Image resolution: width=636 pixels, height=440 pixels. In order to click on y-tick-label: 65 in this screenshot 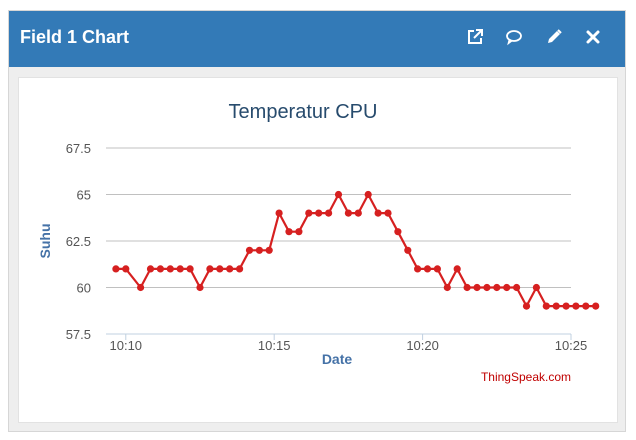, I will do `click(84, 195)`.